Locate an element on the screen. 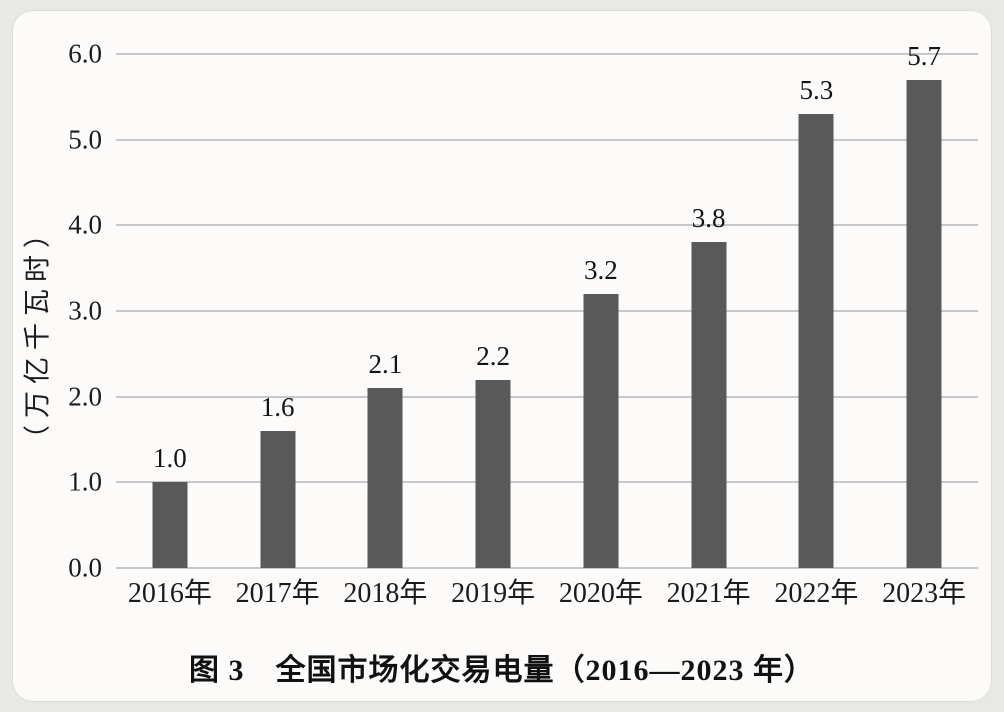 This screenshot has width=1004, height=712. bar-value-label: 5.3 is located at coordinates (816, 89).